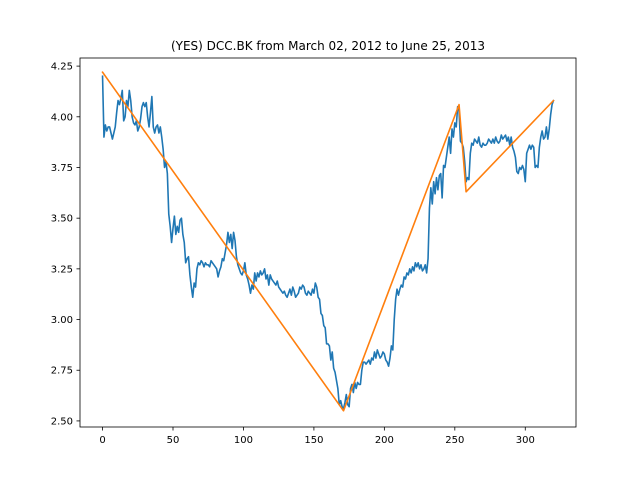 Image resolution: width=640 pixels, height=480 pixels. Describe the element at coordinates (102, 440) in the screenshot. I see `x-tick-label: 0` at that location.